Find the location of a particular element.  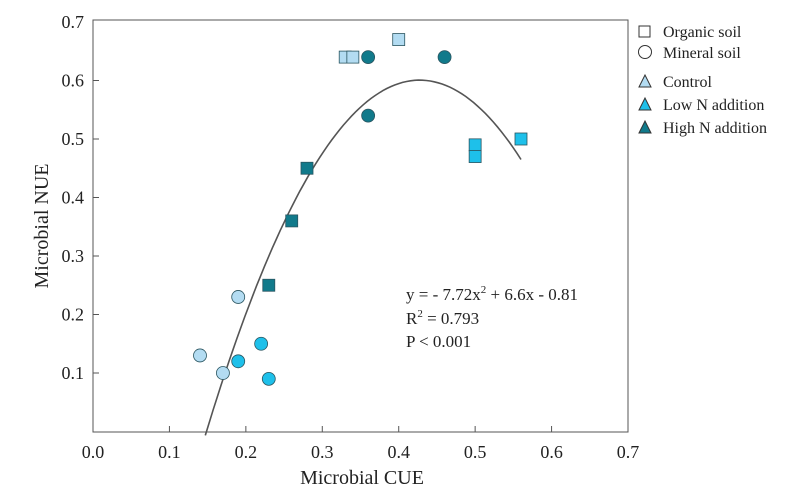

x-tick-label: 0.0 is located at coordinates (93, 452).